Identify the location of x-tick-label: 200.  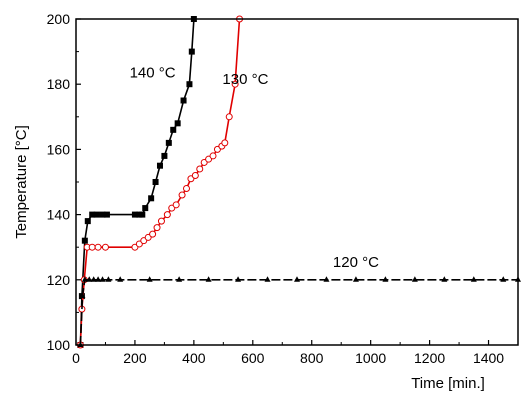
(135, 358).